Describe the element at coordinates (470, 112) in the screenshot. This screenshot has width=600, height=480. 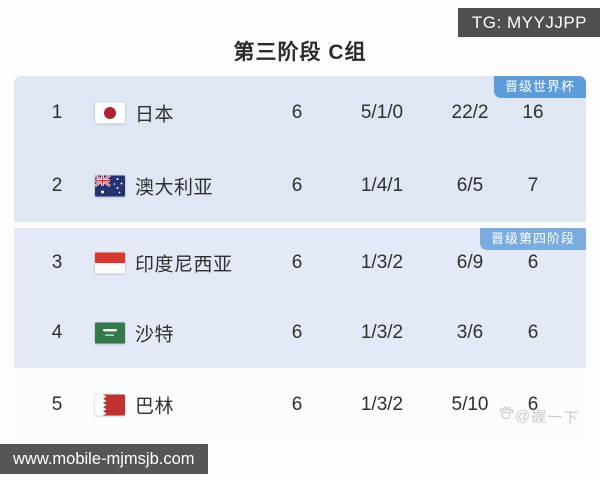
I see `goals-cell: 22/2` at that location.